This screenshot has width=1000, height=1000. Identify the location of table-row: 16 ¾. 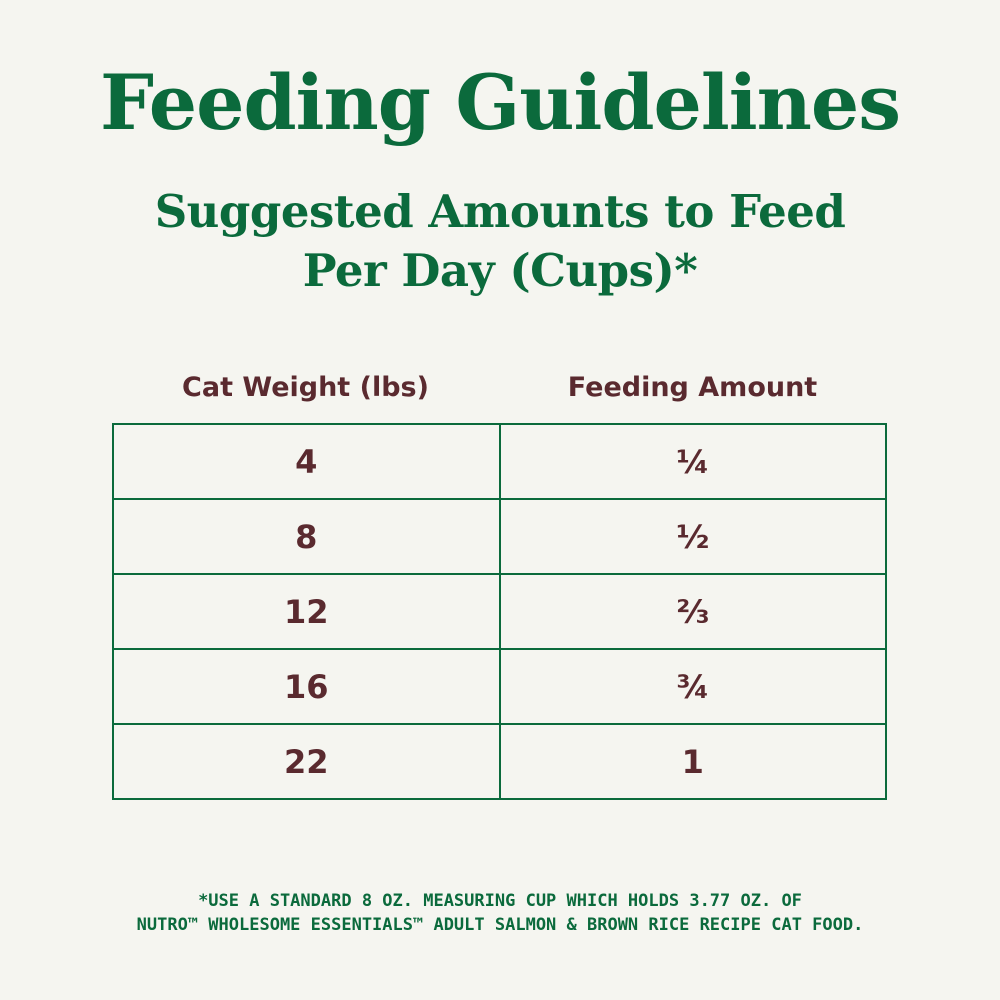
(499, 686).